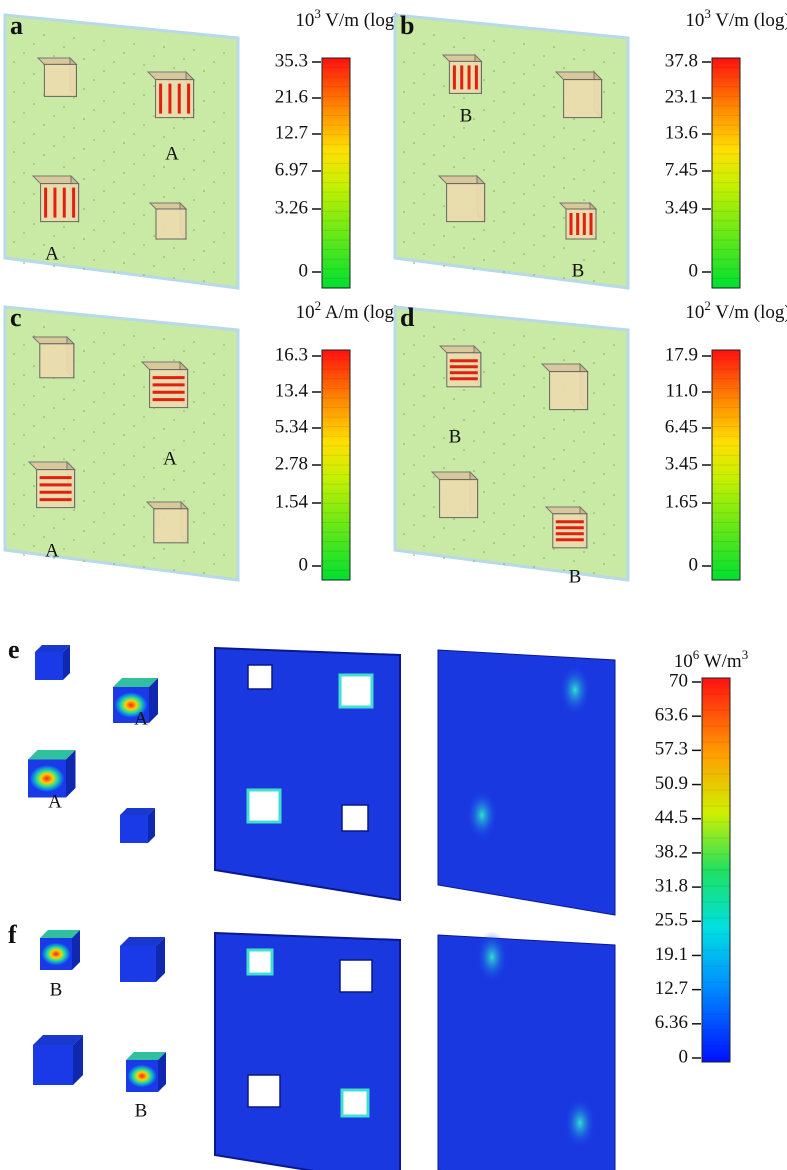 The width and height of the screenshot is (787, 1170). What do you see at coordinates (671, 783) in the screenshot?
I see `colorbar-tick-label: 50.9` at bounding box center [671, 783].